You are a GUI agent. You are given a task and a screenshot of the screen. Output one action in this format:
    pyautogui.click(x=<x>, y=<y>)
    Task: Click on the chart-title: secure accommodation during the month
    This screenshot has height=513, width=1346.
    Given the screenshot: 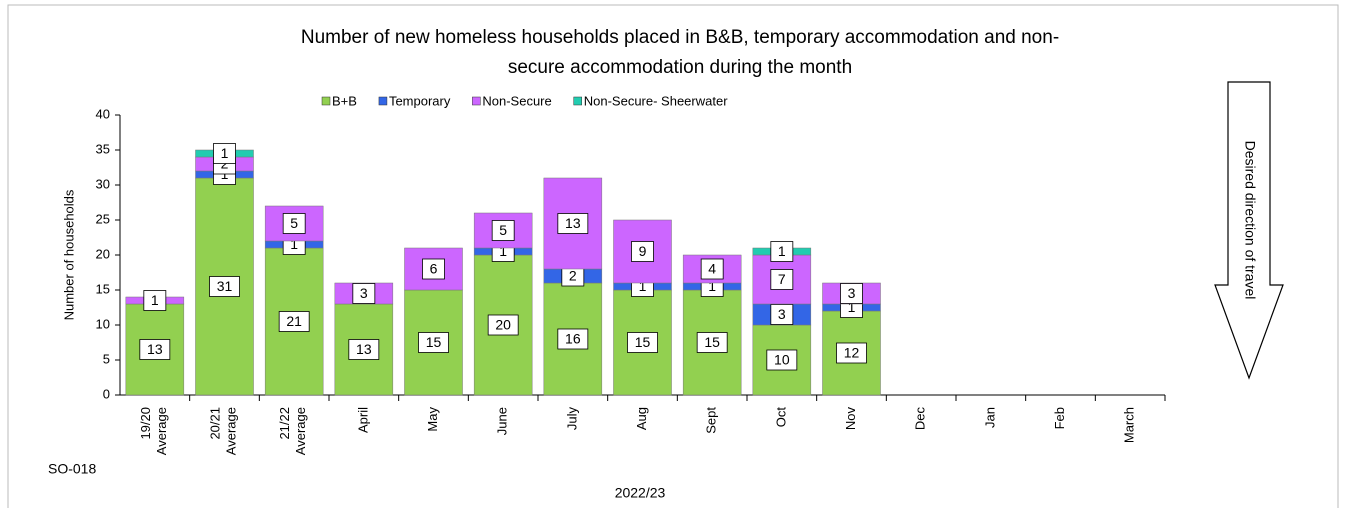 What is the action you would take?
    pyautogui.click(x=680, y=67)
    